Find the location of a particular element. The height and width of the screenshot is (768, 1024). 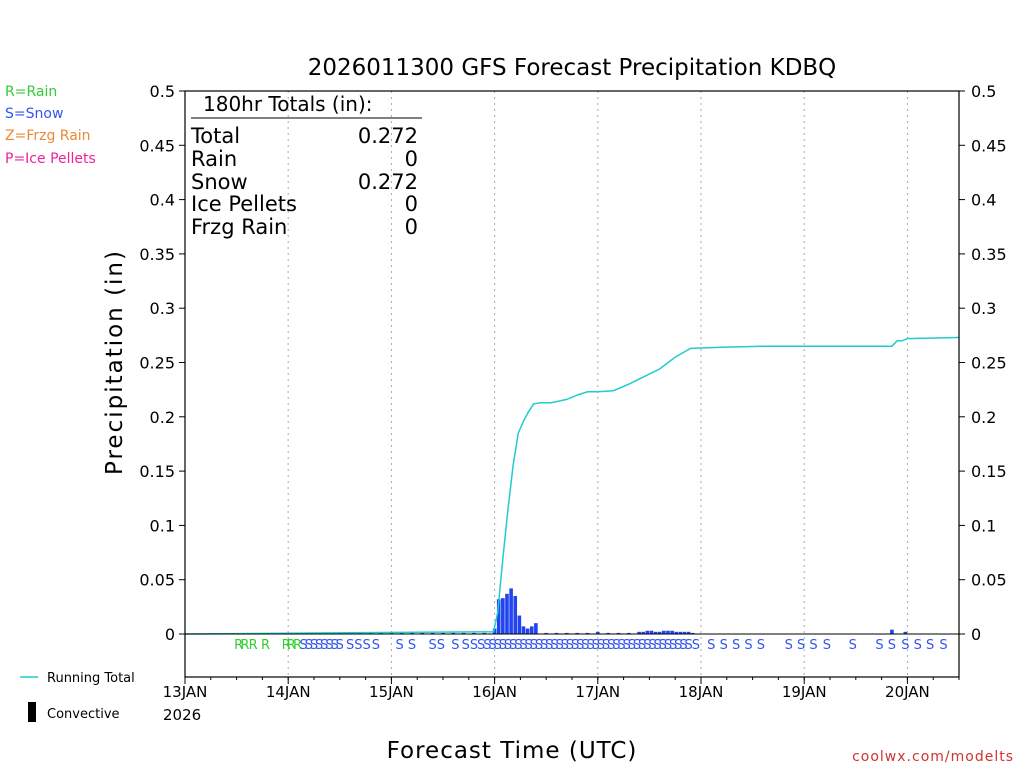

y-tick-label-right: 0.25 is located at coordinates (989, 363).